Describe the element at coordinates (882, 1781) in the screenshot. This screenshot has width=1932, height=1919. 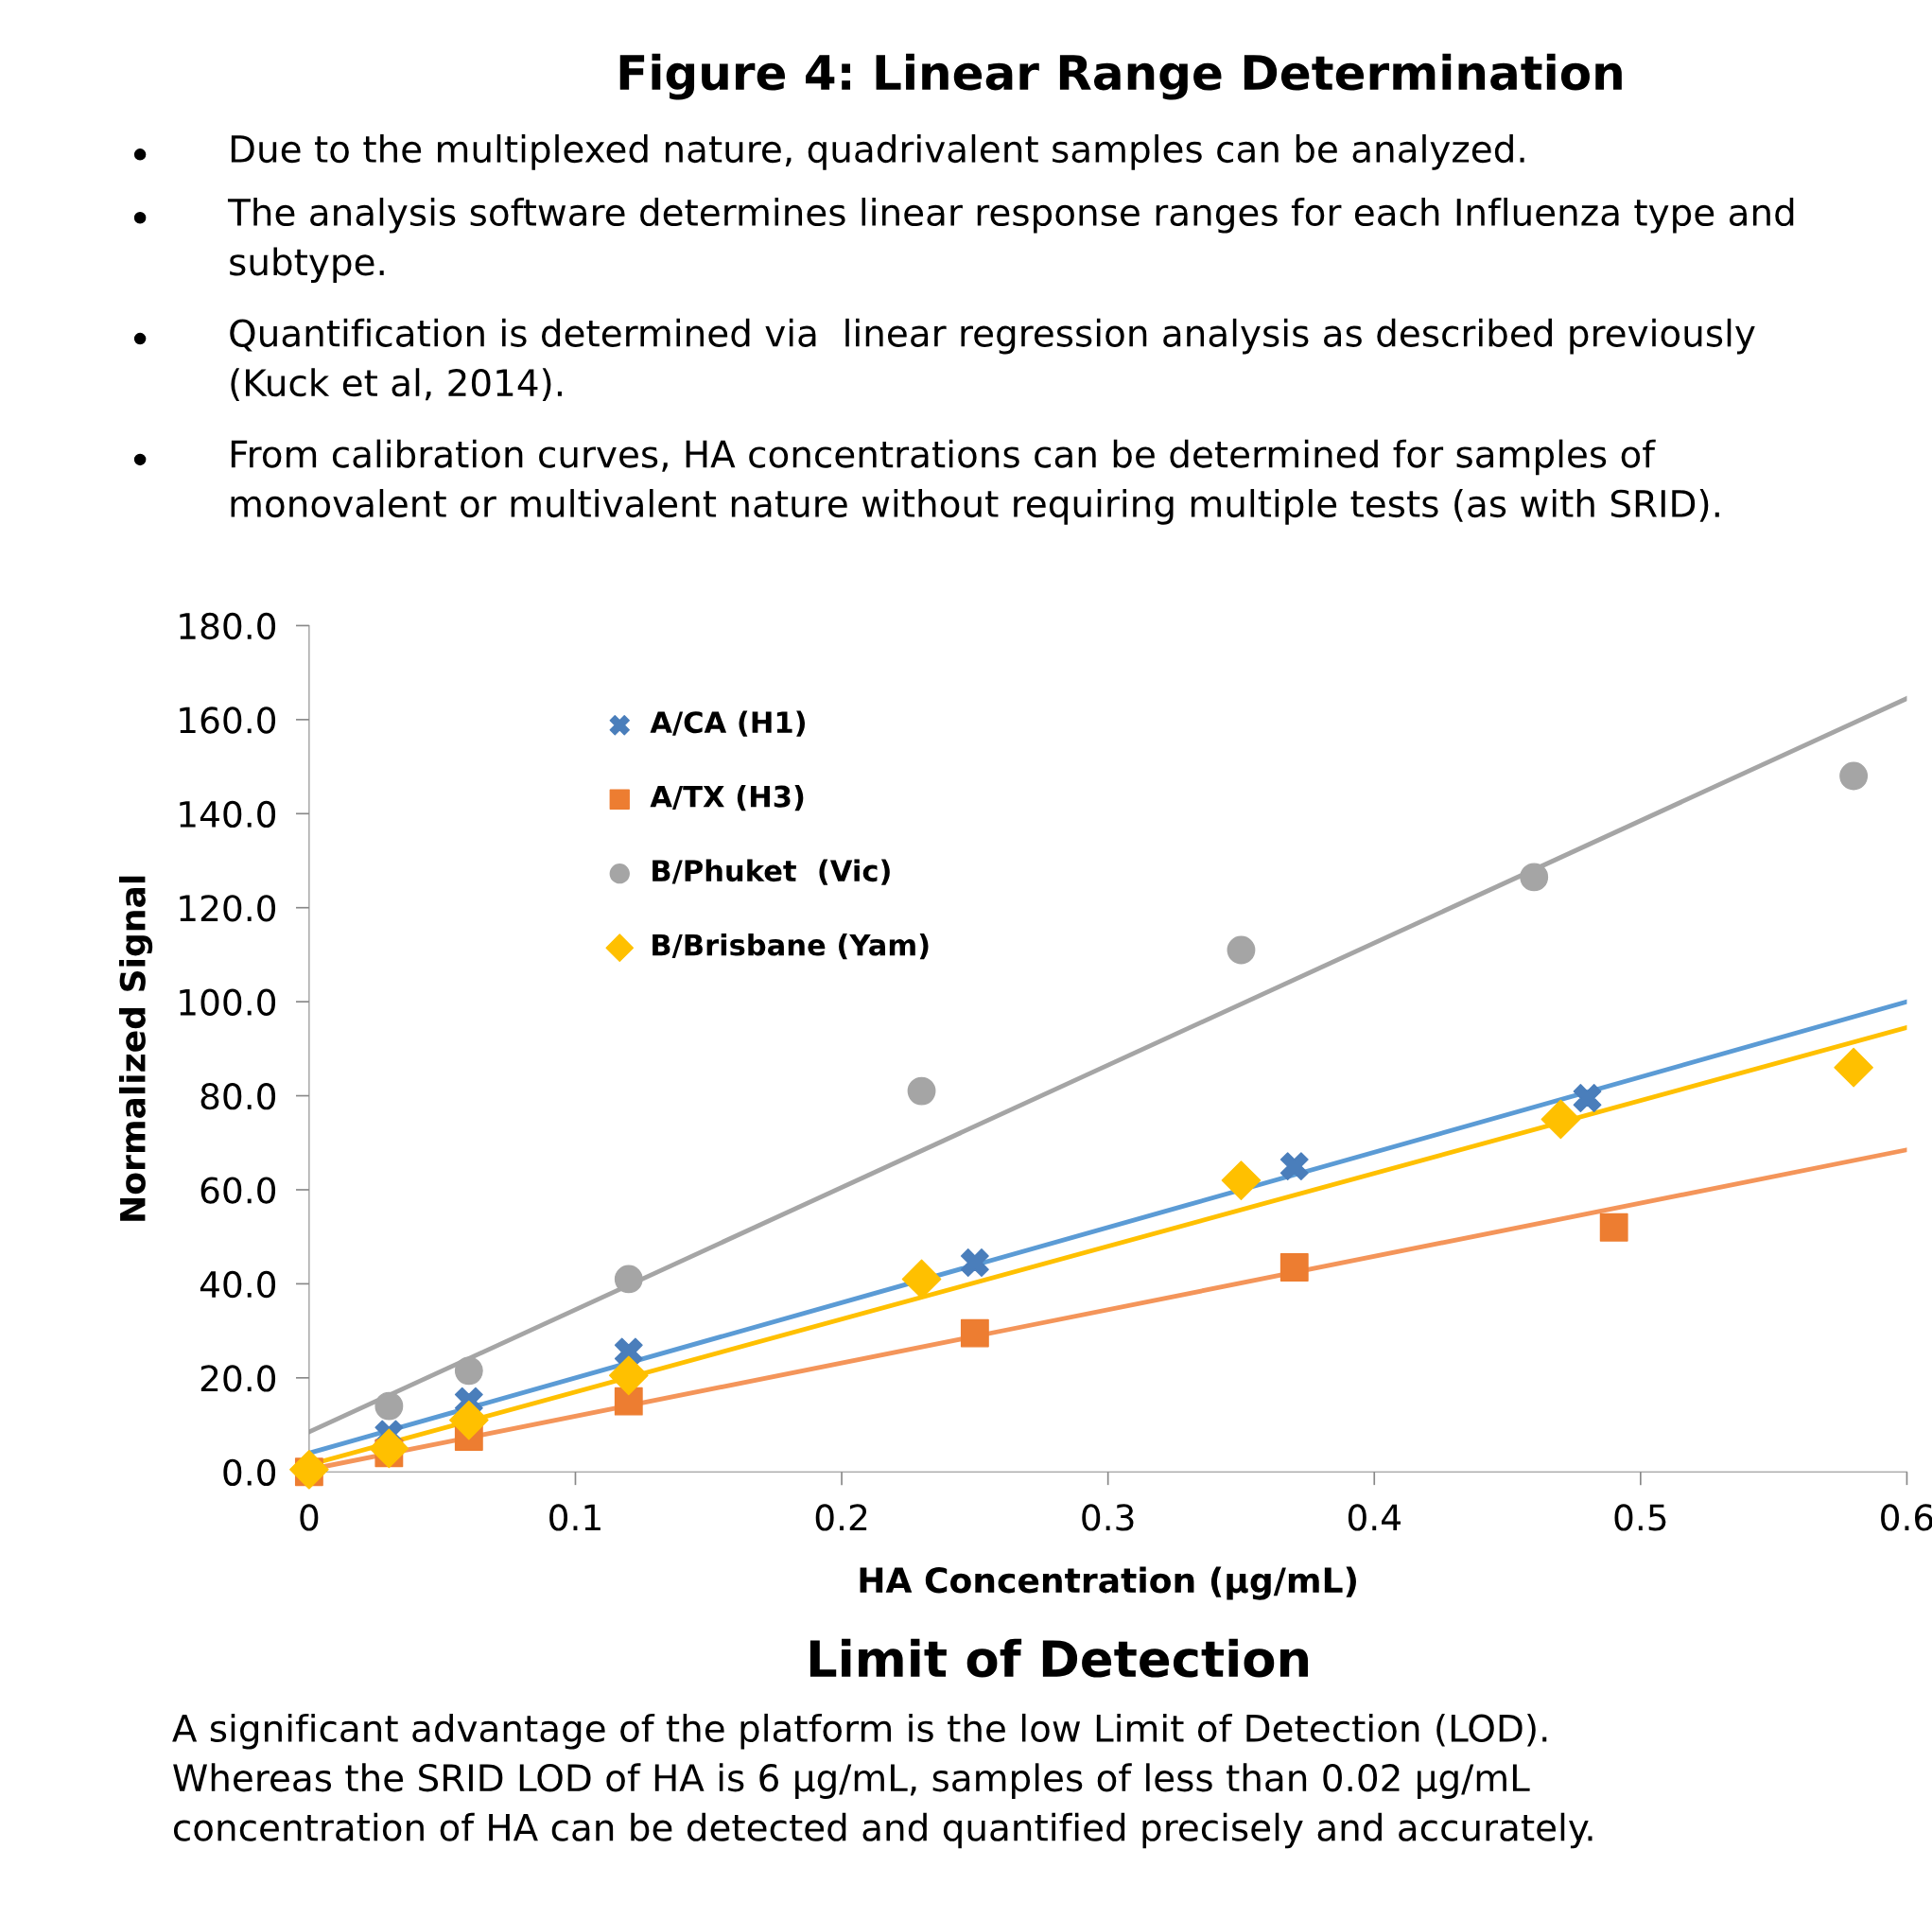
I see `text: A significant advantage of the platform is the low Limit of Detection (LOD). Whereas the SRID LOD of HA is 6 µg/mL, samples of less than 0.02 µg/mL concentration of HA can be detected and quantified precisely and accurately.` at that location.